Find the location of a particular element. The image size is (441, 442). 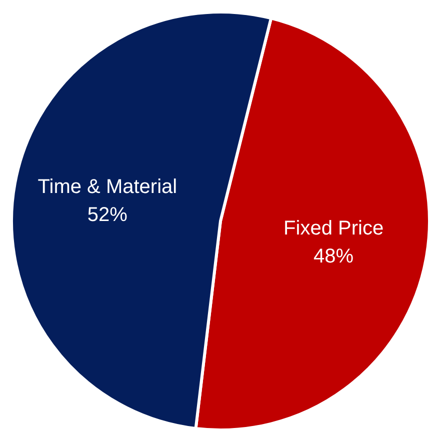

slice-label: Time & Material is located at coordinates (108, 187).